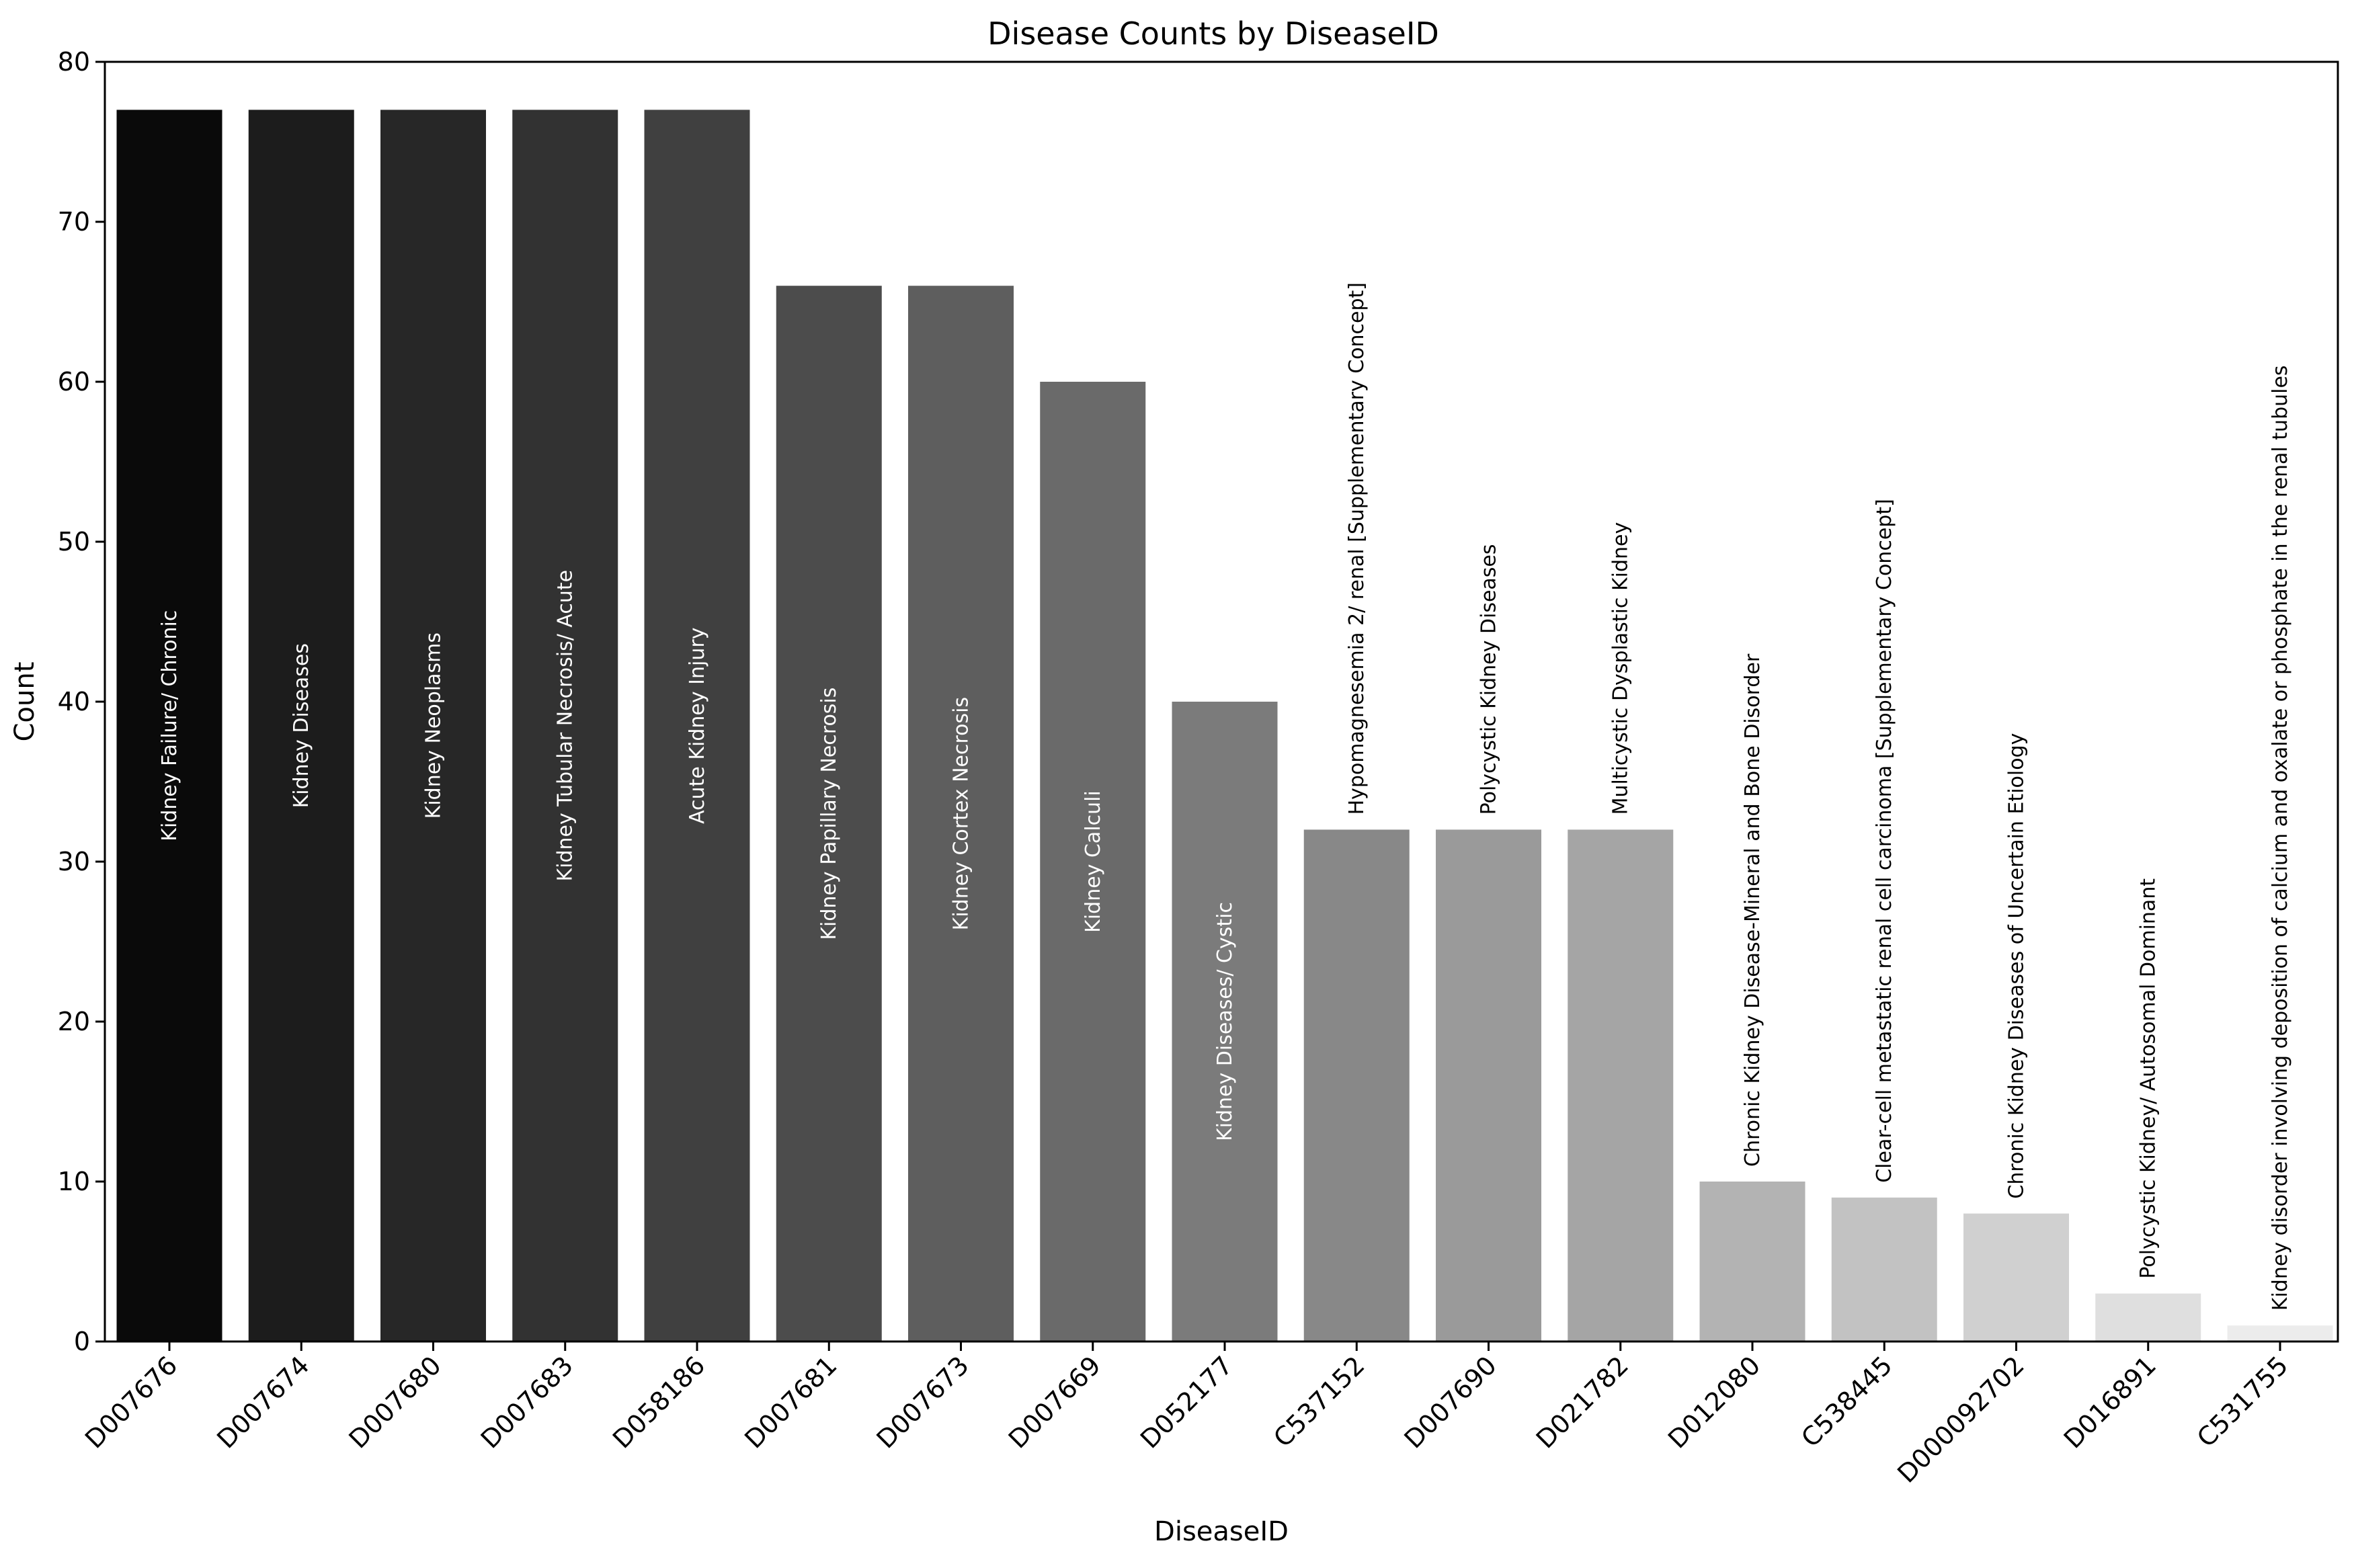 The width and height of the screenshot is (2354, 1568). Describe the element at coordinates (2148, 1317) in the screenshot. I see `bar-D016891` at that location.